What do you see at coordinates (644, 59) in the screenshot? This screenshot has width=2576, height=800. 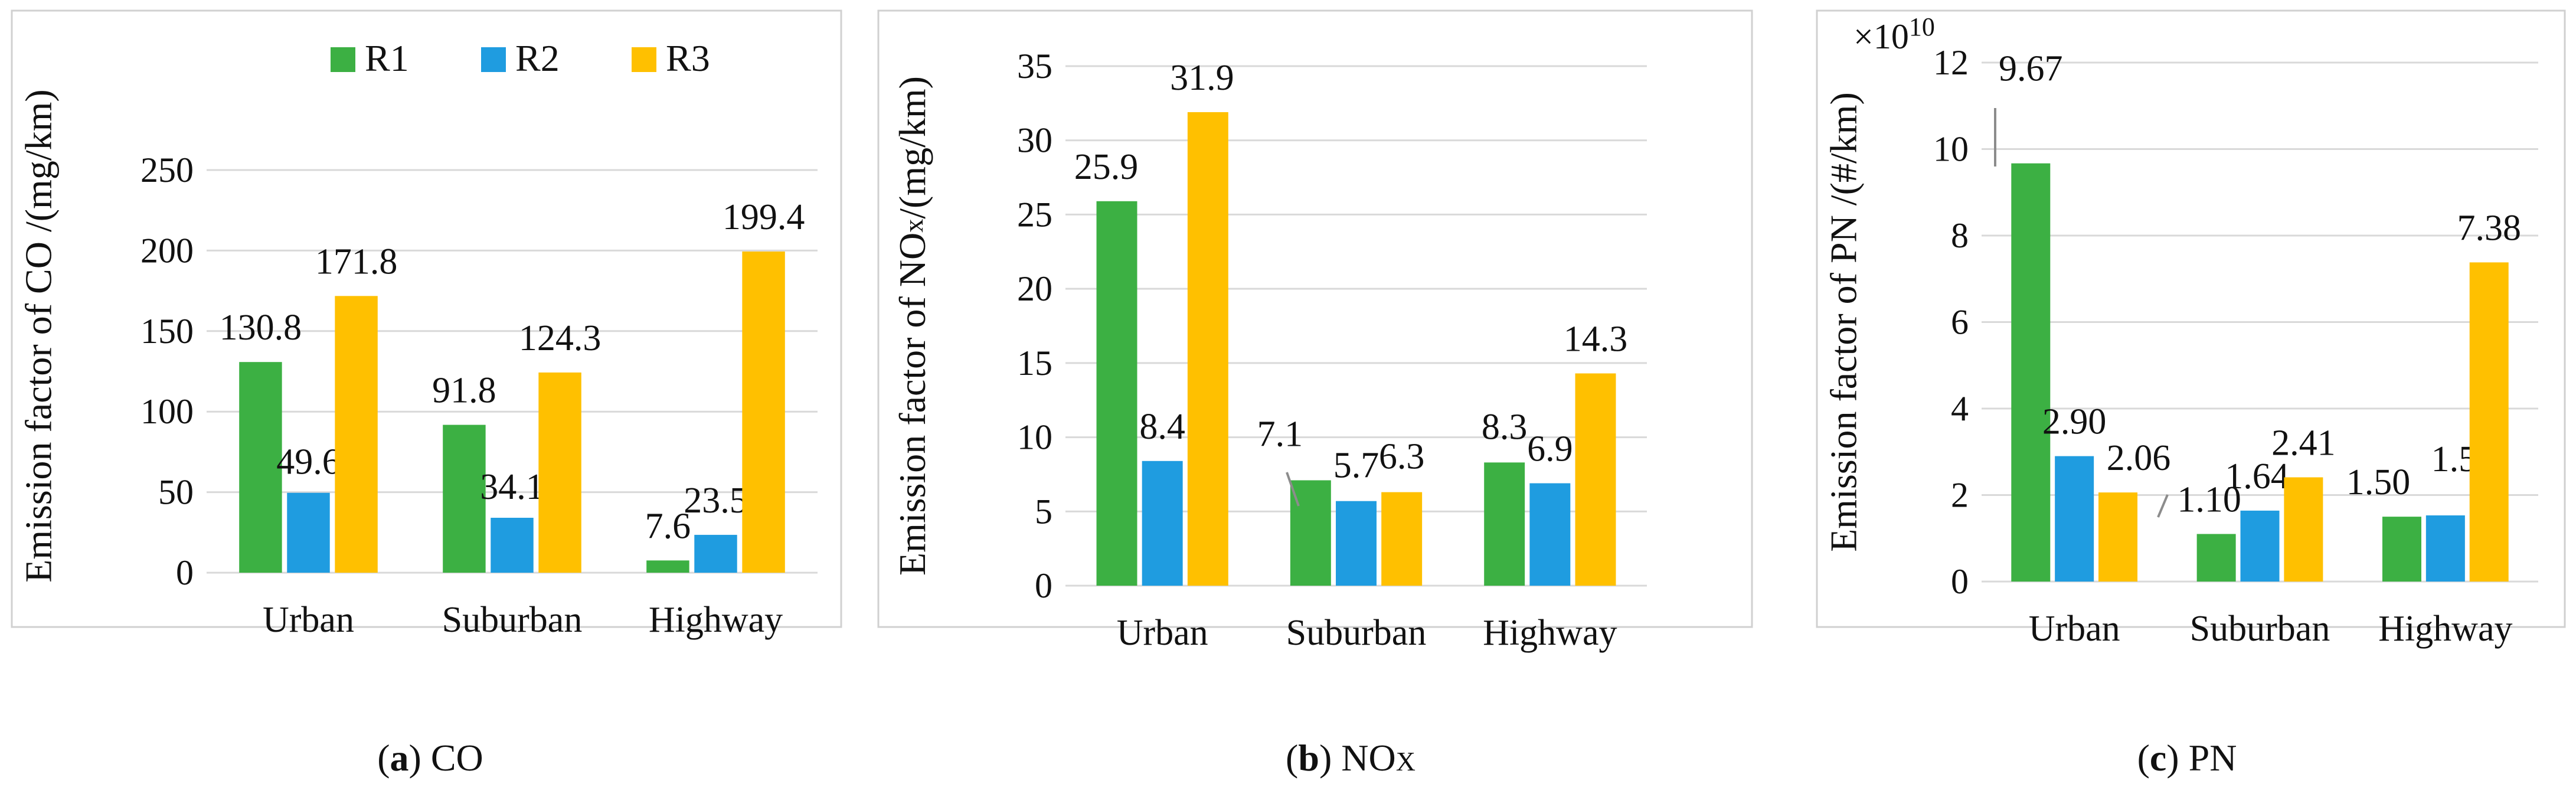 I see `legend-swatch-r3` at bounding box center [644, 59].